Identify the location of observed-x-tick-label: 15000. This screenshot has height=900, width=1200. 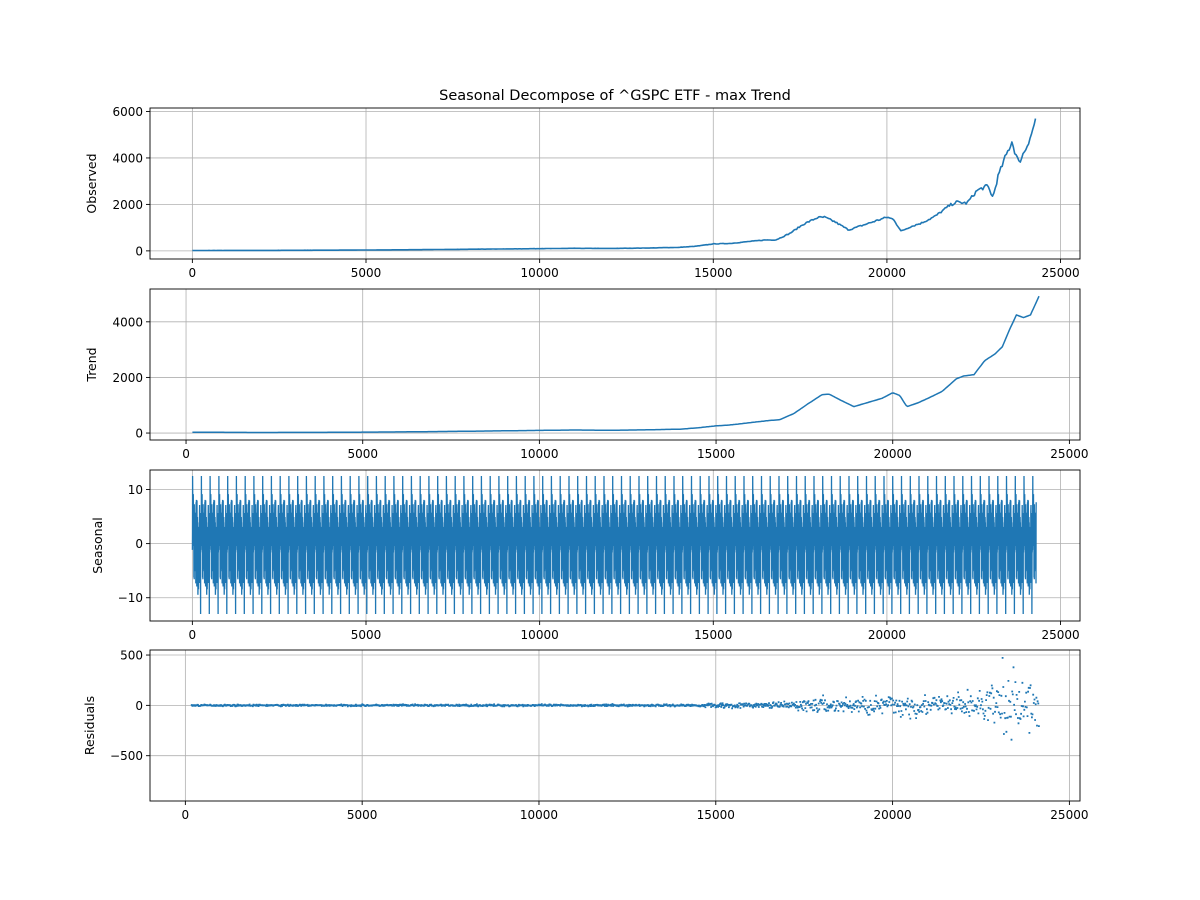
(713, 273).